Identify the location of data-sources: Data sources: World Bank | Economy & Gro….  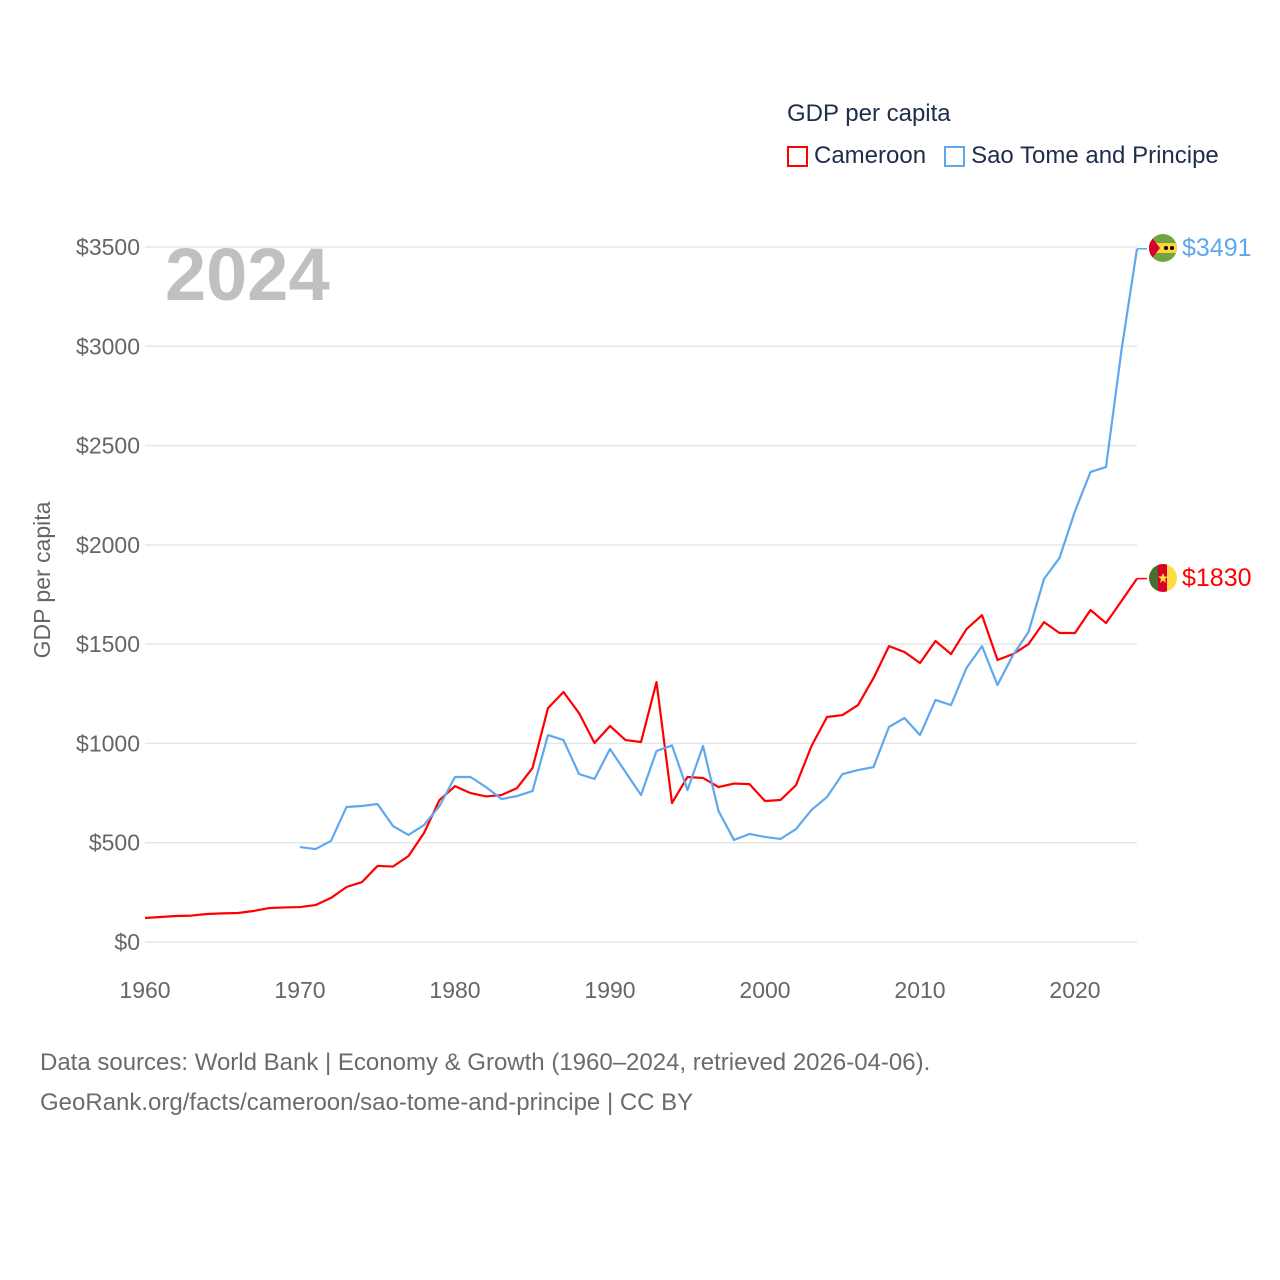
(485, 1062).